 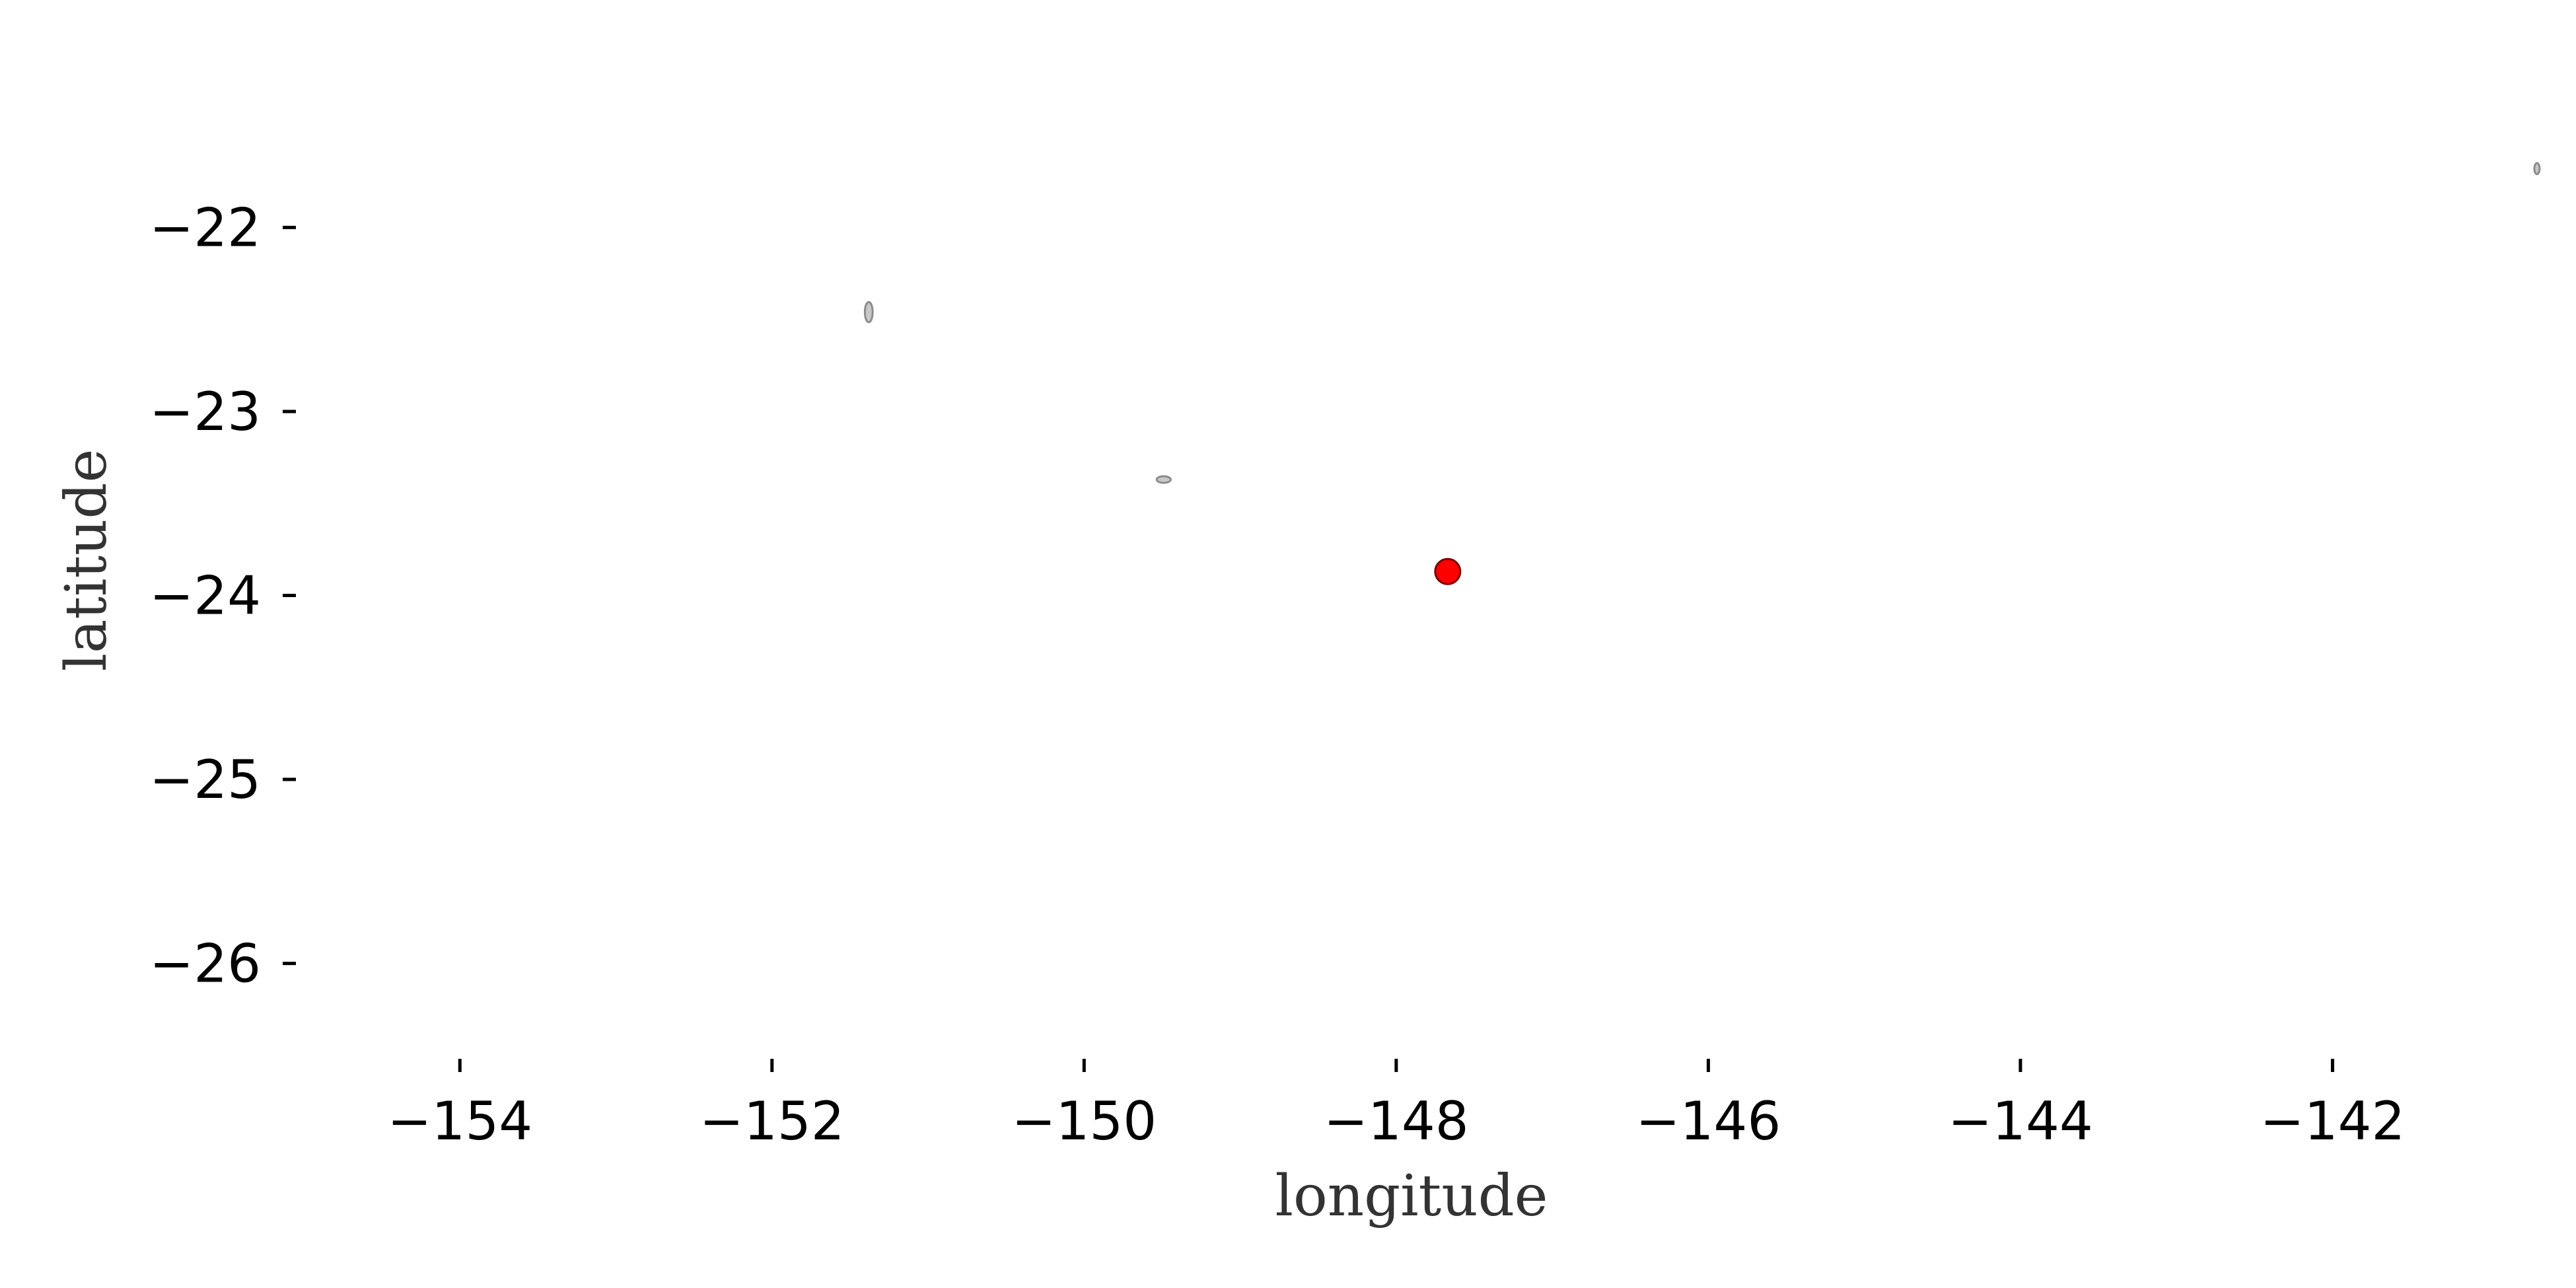 I want to click on x-tick-label: −148, so click(x=1396, y=1122).